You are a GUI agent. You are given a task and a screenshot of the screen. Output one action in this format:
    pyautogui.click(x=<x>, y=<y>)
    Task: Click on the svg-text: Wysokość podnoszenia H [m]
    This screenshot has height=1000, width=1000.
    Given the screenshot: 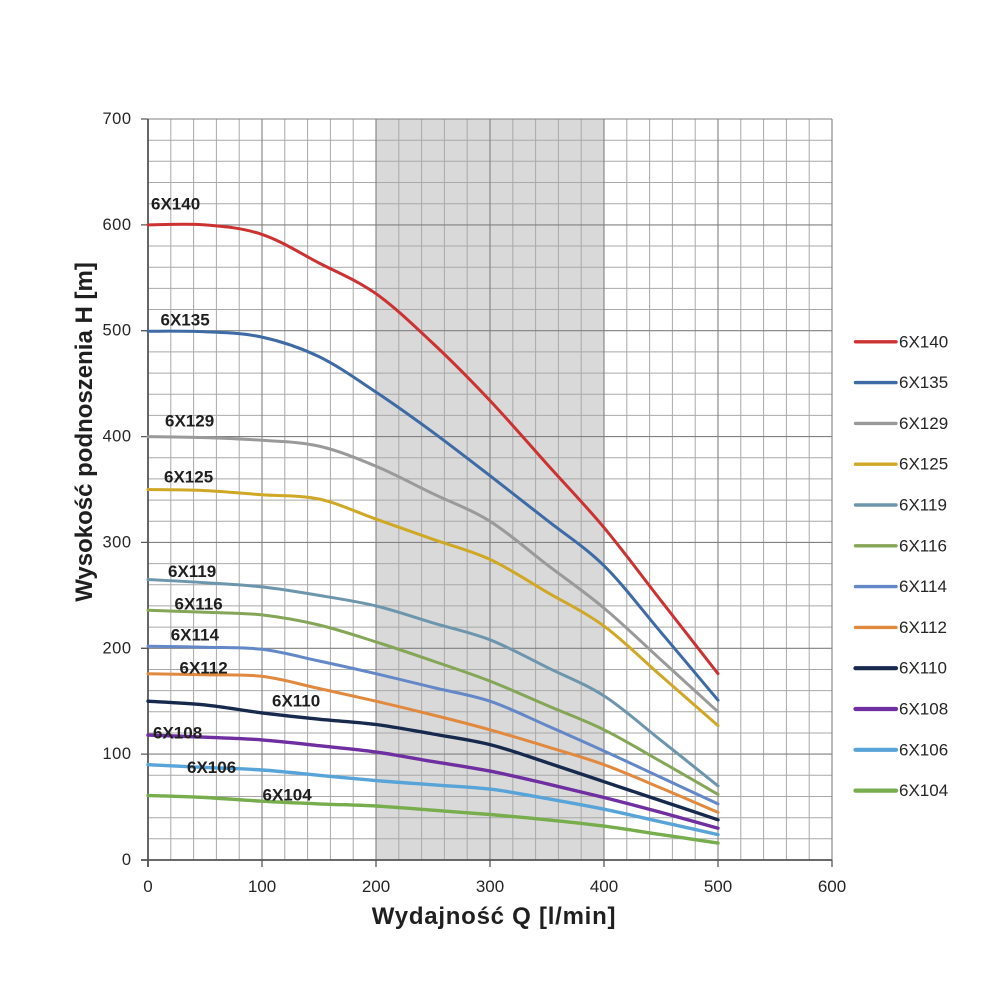 What is the action you would take?
    pyautogui.click(x=84, y=432)
    